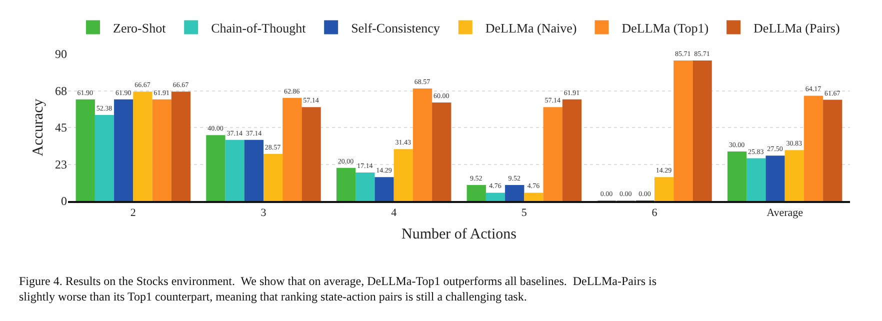  I want to click on x-tick-label: 4, so click(394, 212).